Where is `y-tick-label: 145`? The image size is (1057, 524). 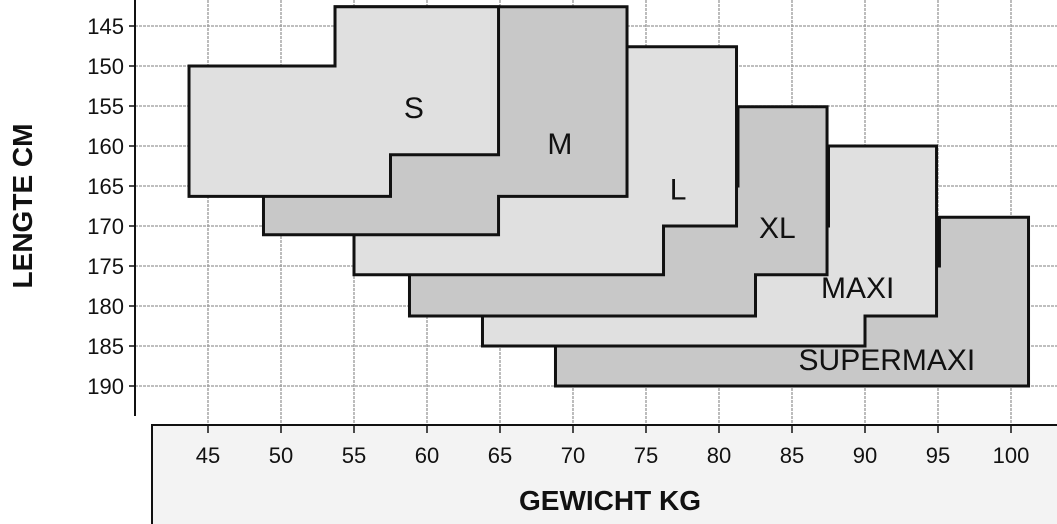
y-tick-label: 145 is located at coordinates (105, 26).